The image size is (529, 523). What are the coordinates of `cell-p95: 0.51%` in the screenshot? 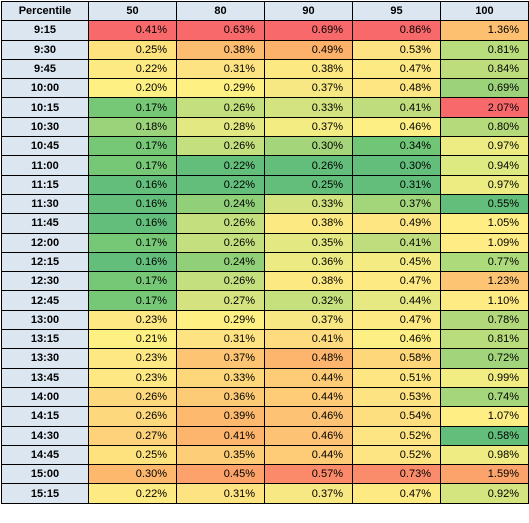 It's located at (396, 377).